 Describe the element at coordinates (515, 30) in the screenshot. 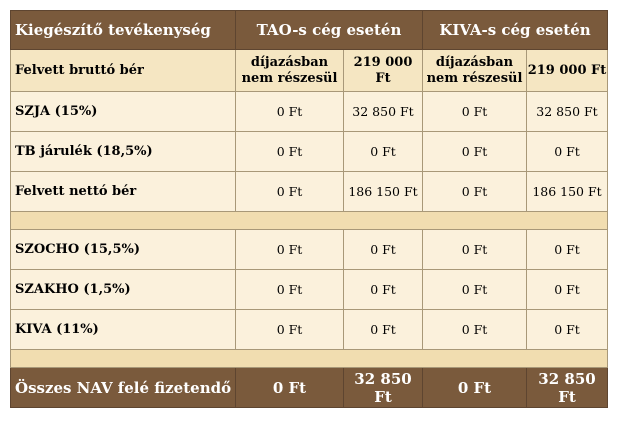

I see `header-kiva: KIVA-s cég esetén` at that location.